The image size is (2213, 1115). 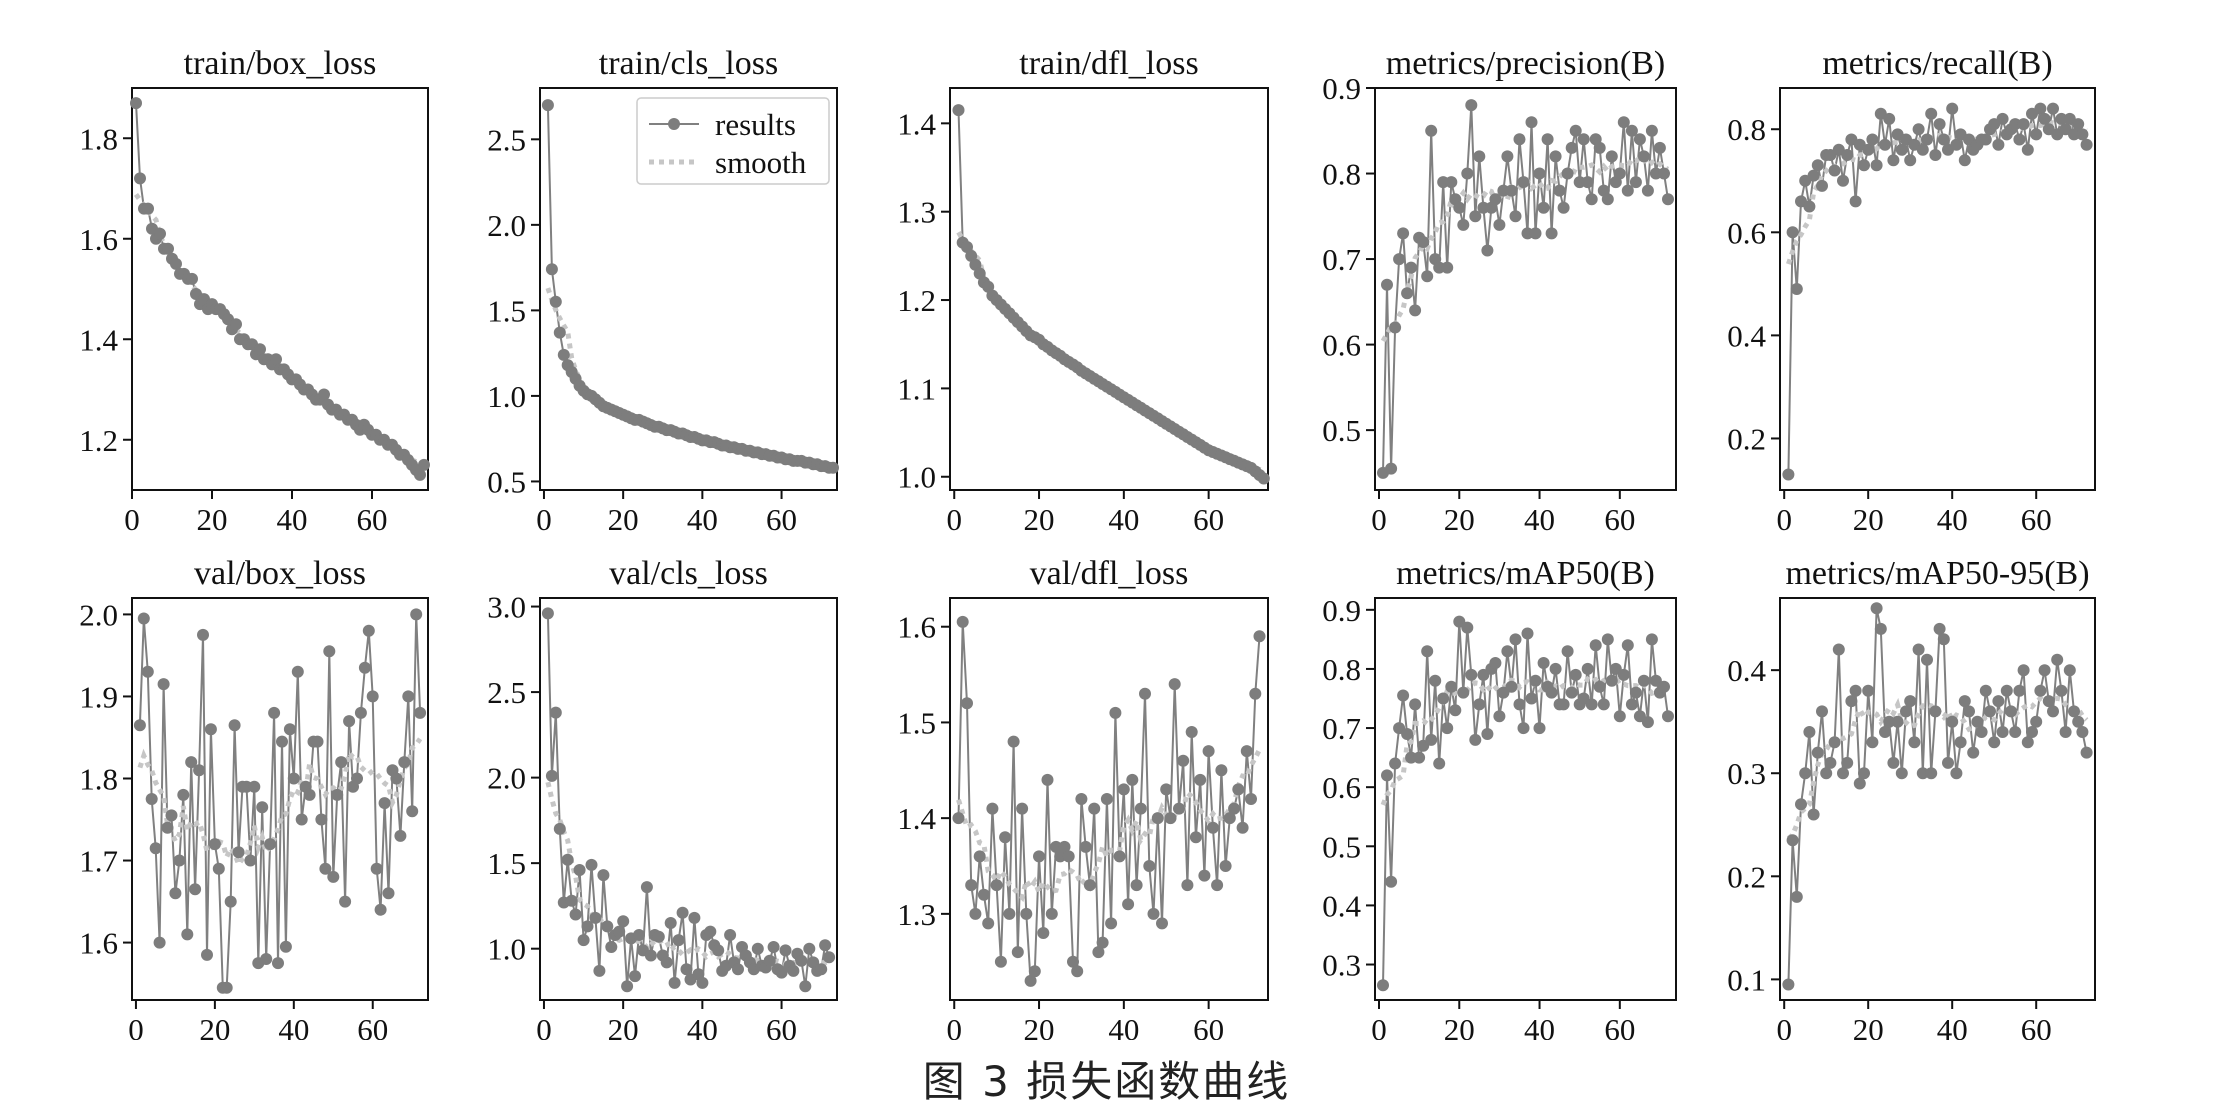 What do you see at coordinates (1868, 1026) in the screenshot?
I see `x-tick-label: 20` at bounding box center [1868, 1026].